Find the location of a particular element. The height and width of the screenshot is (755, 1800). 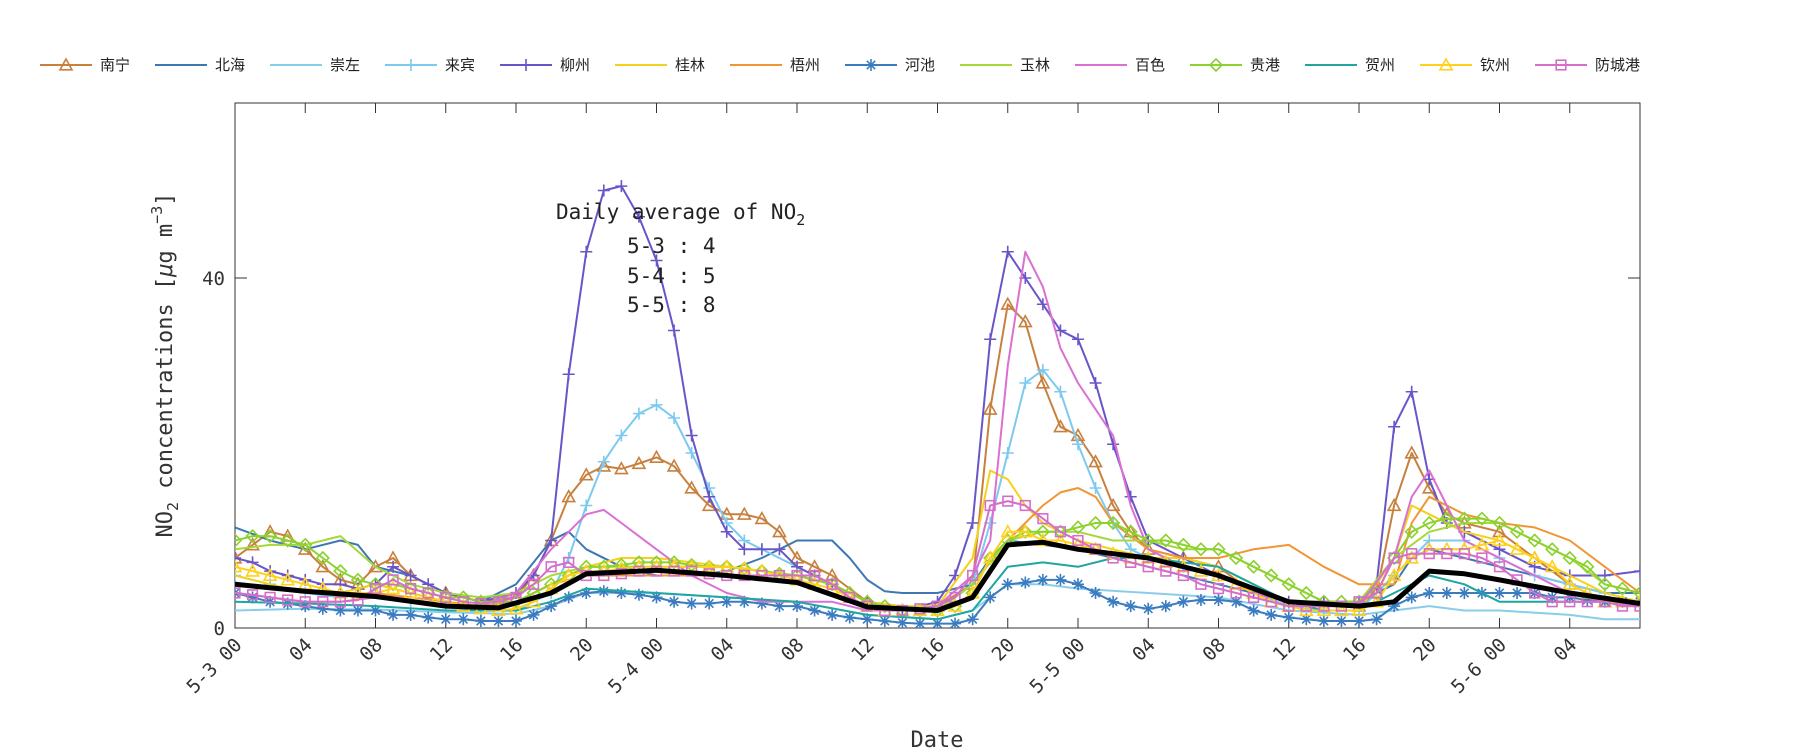

legend-item: 南宁 is located at coordinates (85, 65).